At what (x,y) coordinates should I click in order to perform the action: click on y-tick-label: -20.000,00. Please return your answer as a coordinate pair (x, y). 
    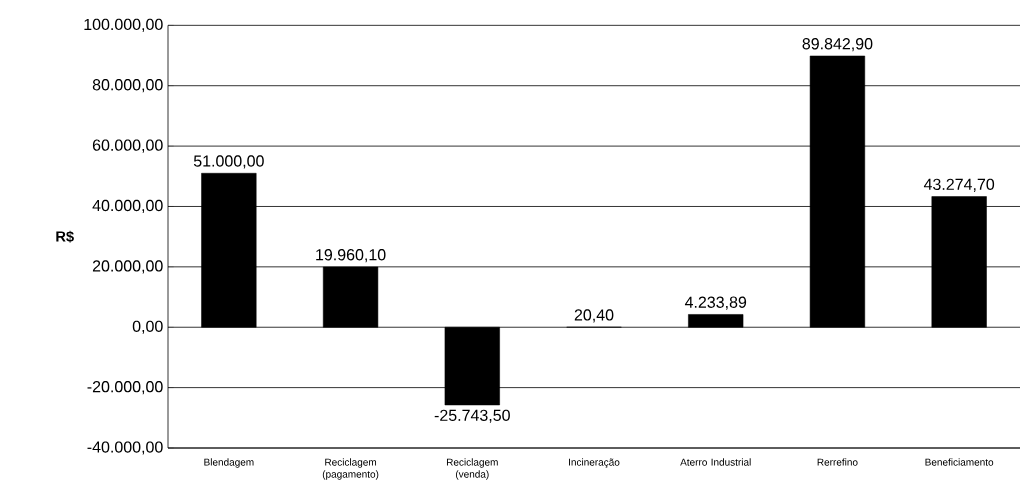
    Looking at the image, I should click on (125, 388).